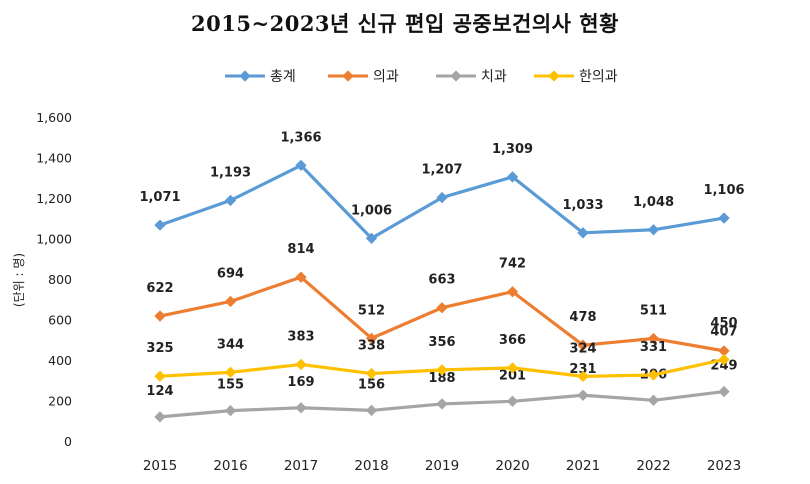 The image size is (810, 484). What do you see at coordinates (442, 391) in the screenshot?
I see `series: 124155169156188201231206249` at bounding box center [442, 391].